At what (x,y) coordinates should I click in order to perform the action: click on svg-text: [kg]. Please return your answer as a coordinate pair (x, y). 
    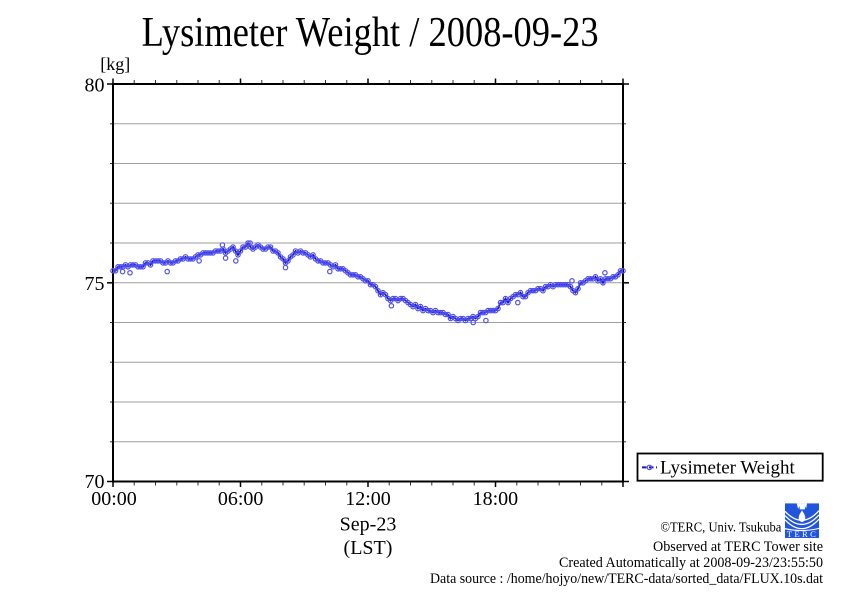
    Looking at the image, I should click on (115, 64).